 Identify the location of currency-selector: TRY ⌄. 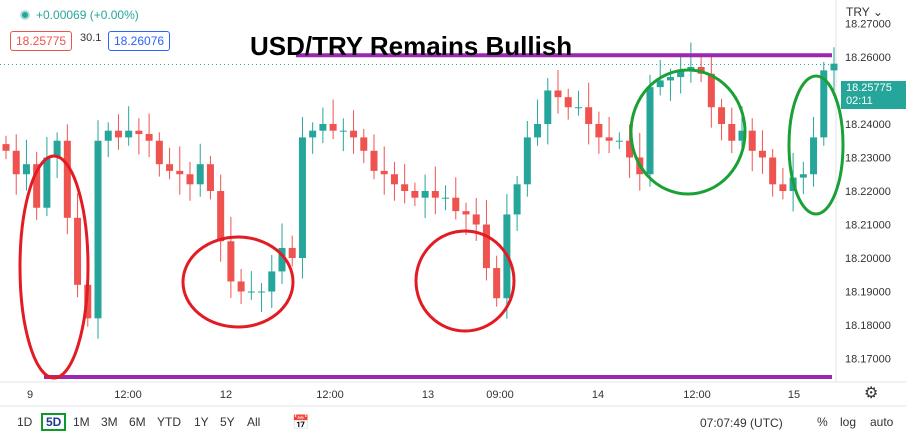
(864, 12).